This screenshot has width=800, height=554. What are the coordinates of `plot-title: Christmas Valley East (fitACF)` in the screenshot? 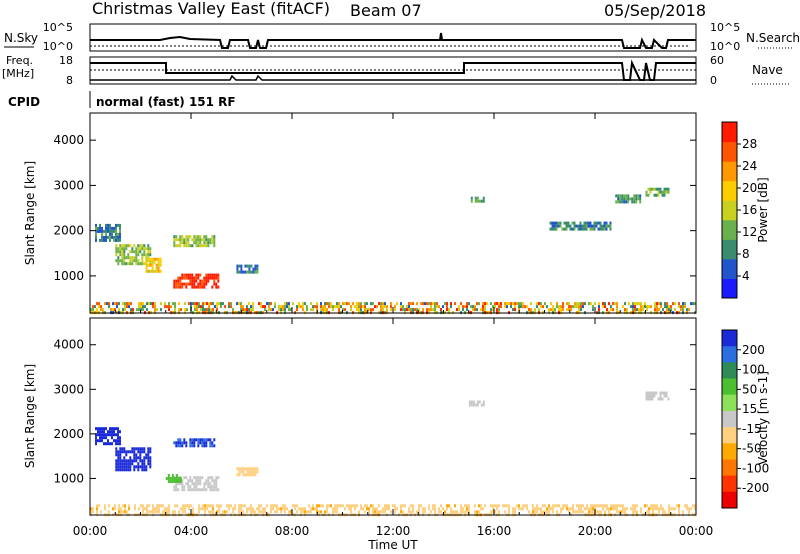 It's located at (211, 9).